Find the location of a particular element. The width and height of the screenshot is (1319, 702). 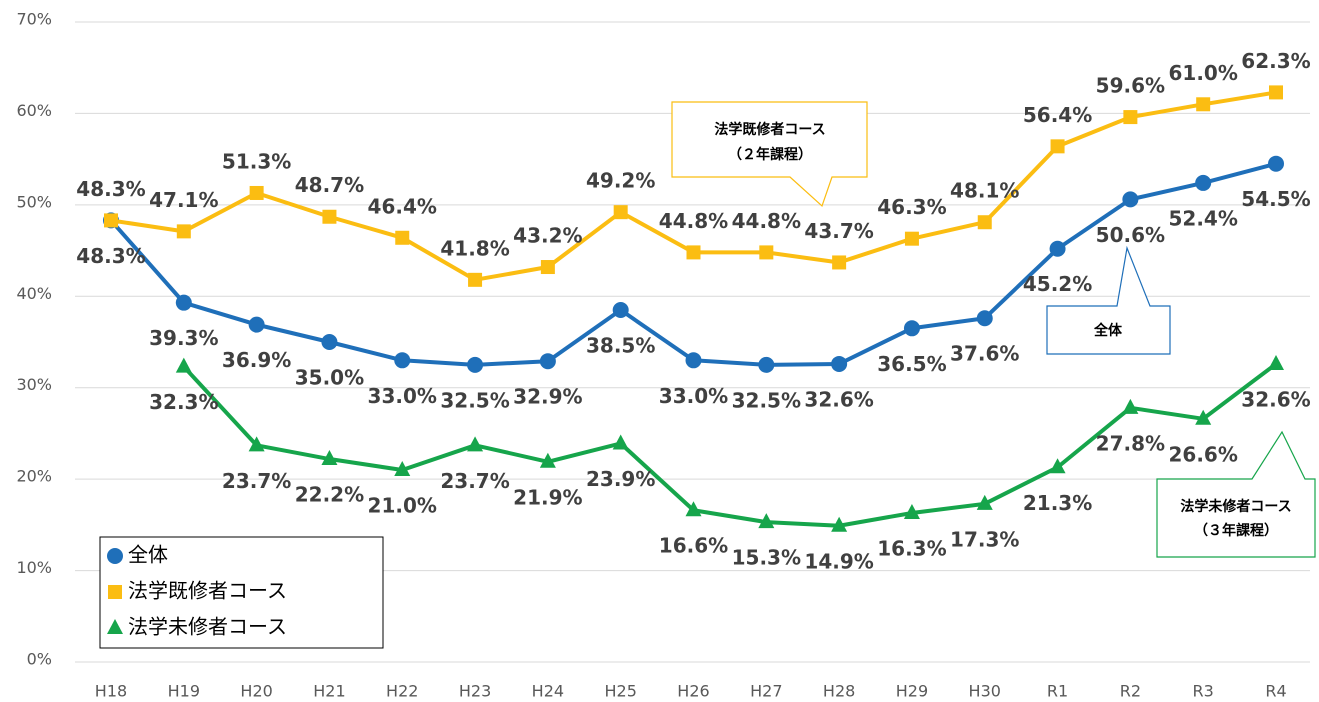

value-label: 52.4% is located at coordinates (1202, 218).